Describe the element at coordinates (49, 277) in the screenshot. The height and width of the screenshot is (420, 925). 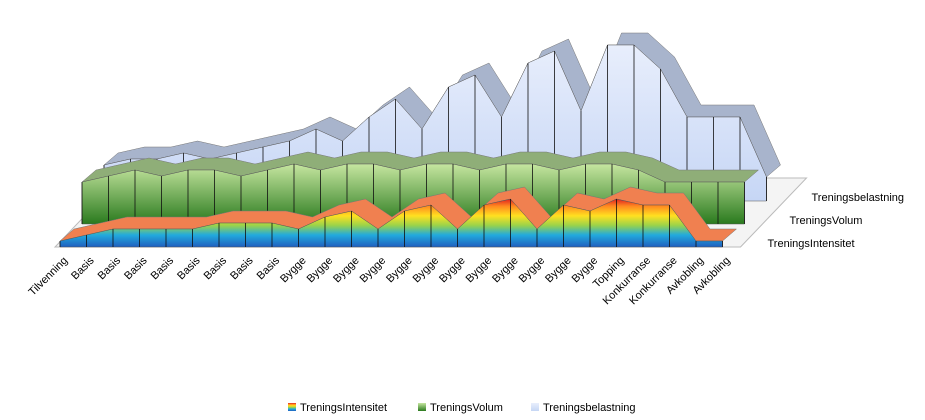
I see `x-tick-label: Tilvenning` at that location.